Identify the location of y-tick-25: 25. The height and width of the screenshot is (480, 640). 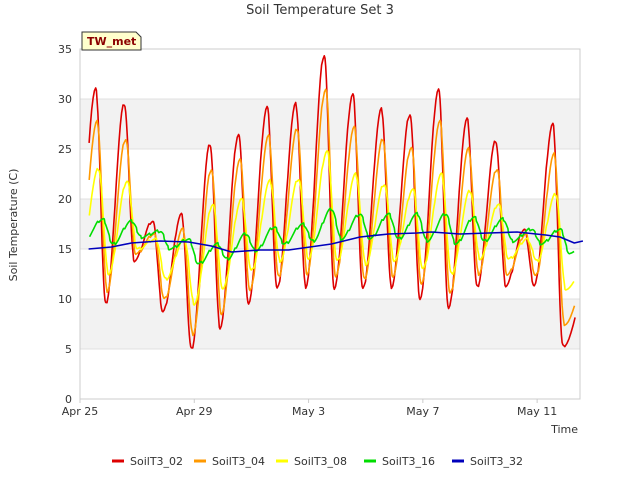
(65, 149).